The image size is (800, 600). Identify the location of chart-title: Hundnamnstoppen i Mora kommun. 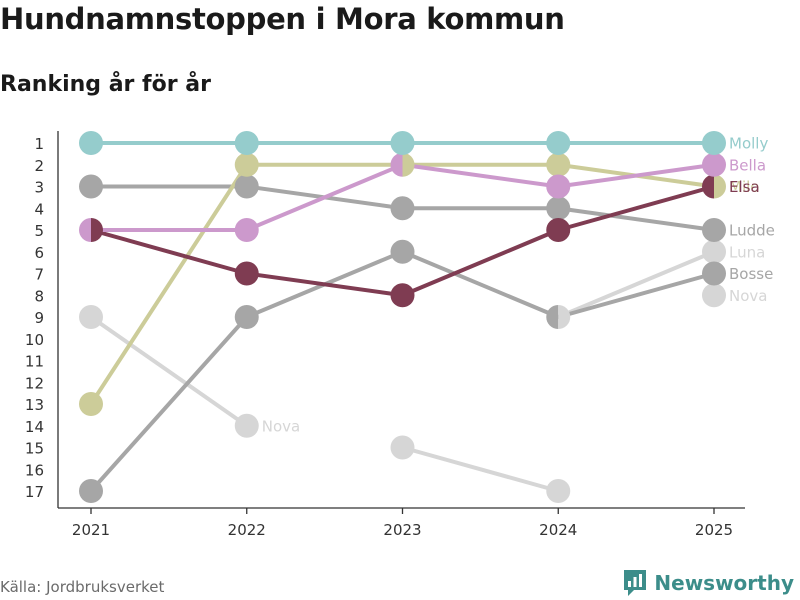
(282, 19).